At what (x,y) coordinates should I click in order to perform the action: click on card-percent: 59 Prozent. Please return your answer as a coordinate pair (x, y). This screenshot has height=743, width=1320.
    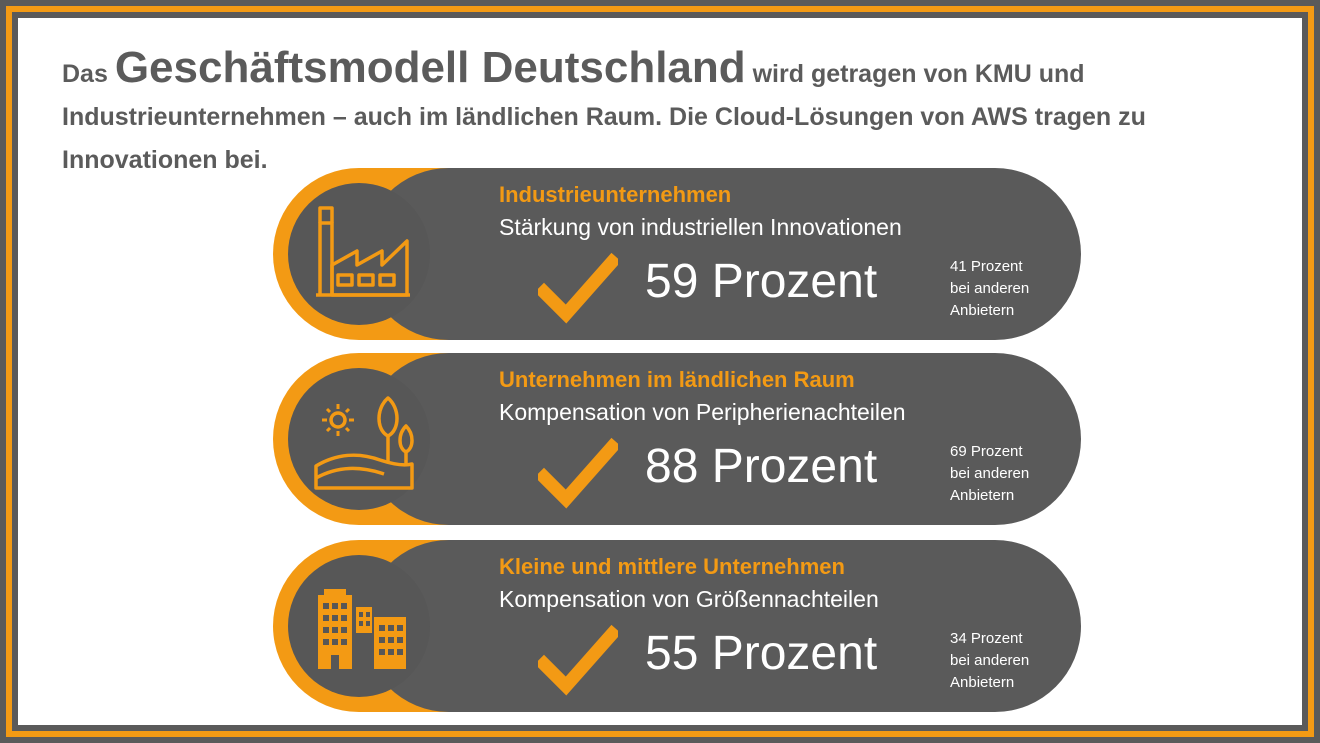
    Looking at the image, I should click on (761, 281).